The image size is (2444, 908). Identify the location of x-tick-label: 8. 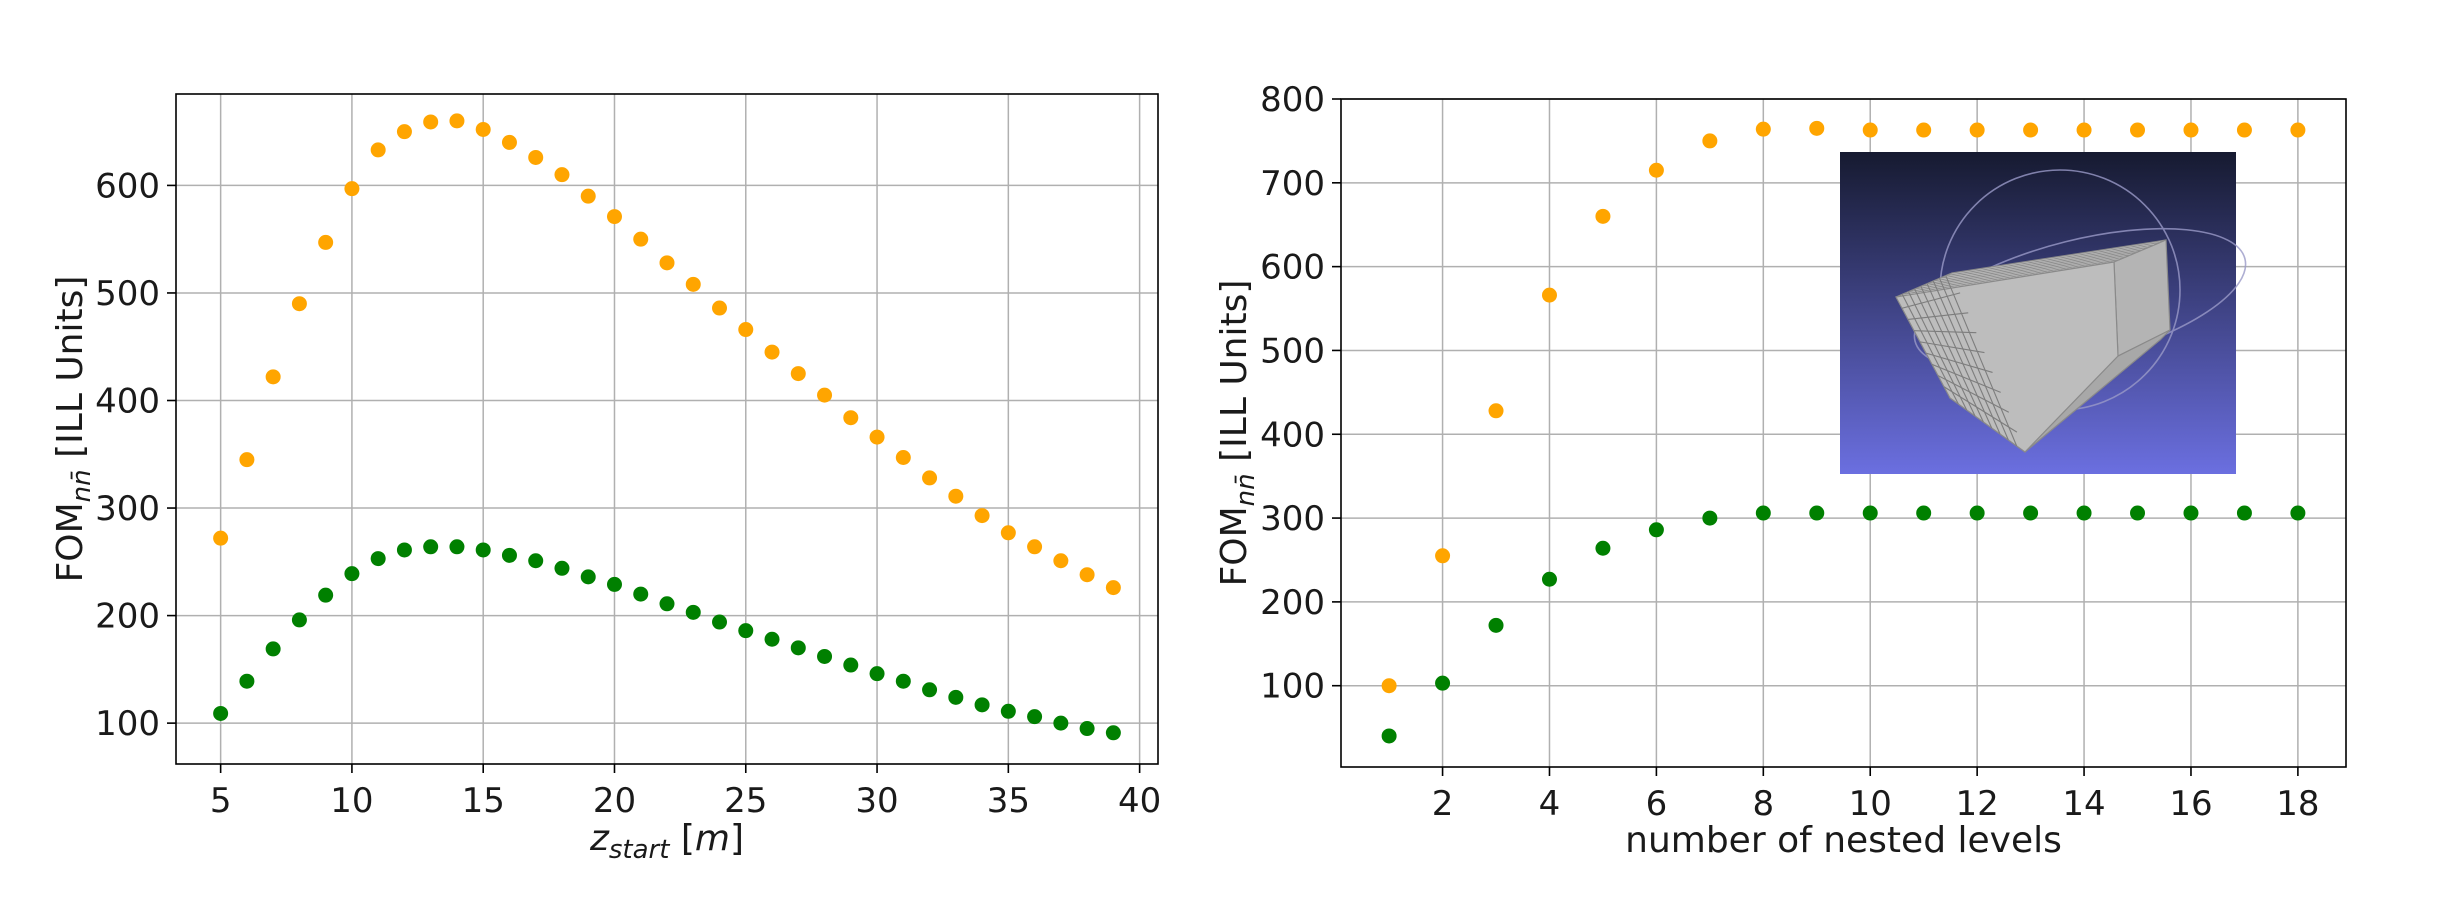
(1763, 804).